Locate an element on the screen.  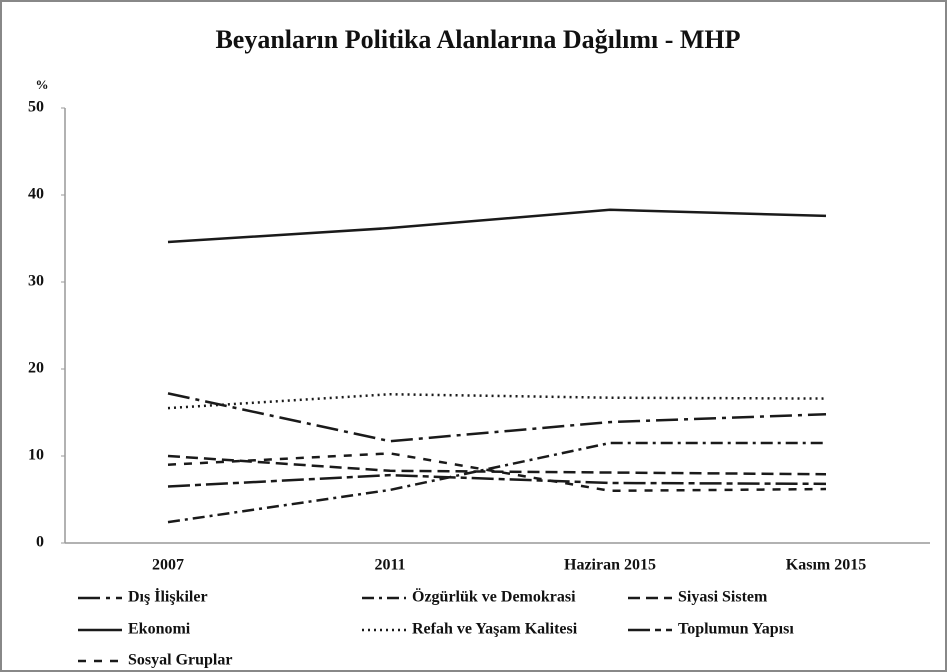
legend-label: Sosyal Gruplar is located at coordinates (180, 660).